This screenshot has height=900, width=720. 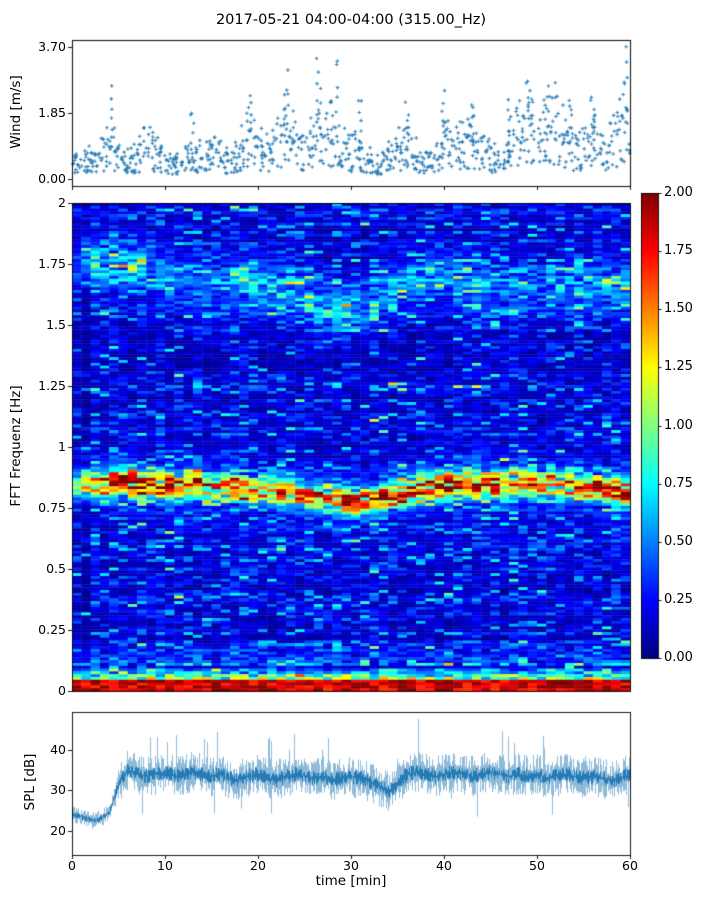 What do you see at coordinates (62, 202) in the screenshot?
I see `fft-ytick-label: 2` at bounding box center [62, 202].